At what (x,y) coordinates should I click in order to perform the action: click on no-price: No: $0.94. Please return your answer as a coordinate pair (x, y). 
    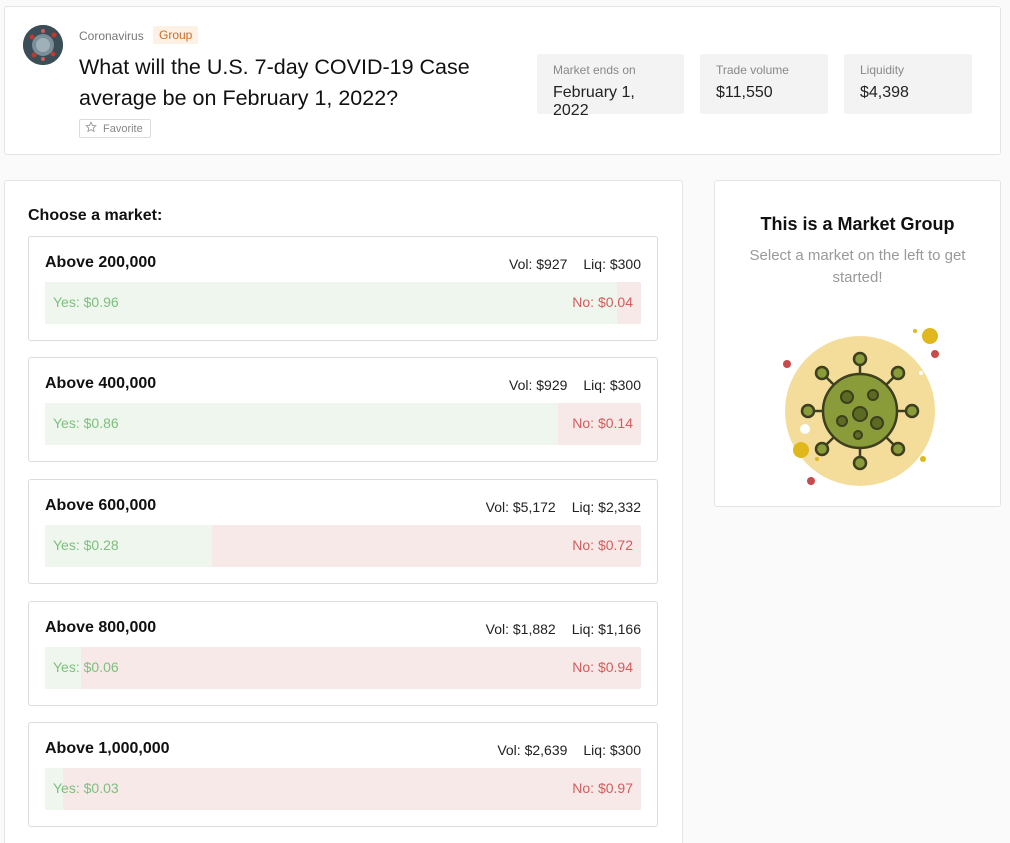
    Looking at the image, I should click on (602, 667).